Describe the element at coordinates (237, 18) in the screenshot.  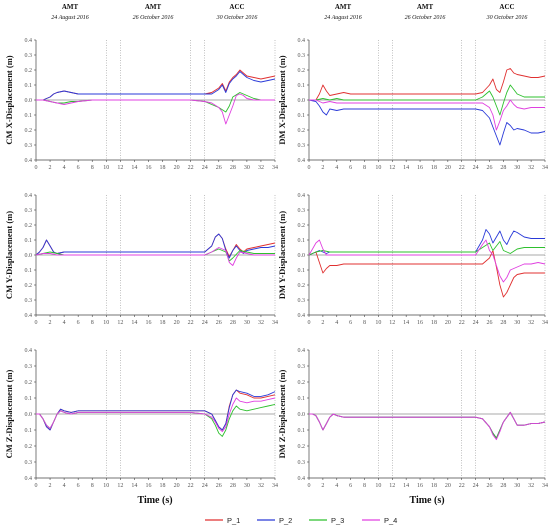
I see `phase-date-left-3: 30 October 2016` at that location.